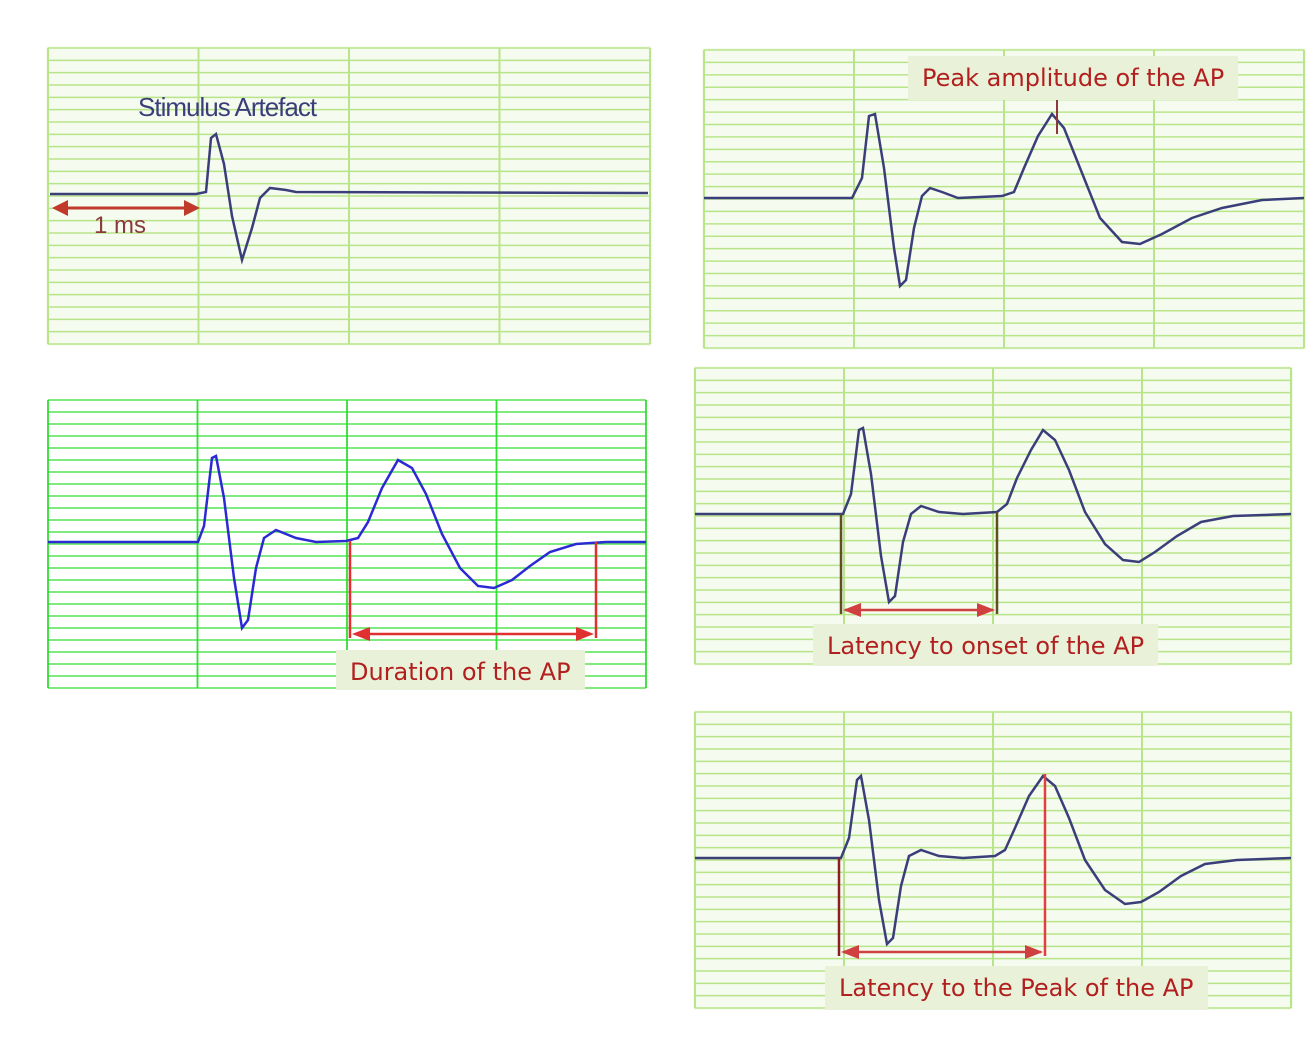 Image resolution: width=1308 pixels, height=1046 pixels. What do you see at coordinates (1073, 78) in the screenshot?
I see `peak-amplitude-label: Peak amplitude of the AP` at bounding box center [1073, 78].